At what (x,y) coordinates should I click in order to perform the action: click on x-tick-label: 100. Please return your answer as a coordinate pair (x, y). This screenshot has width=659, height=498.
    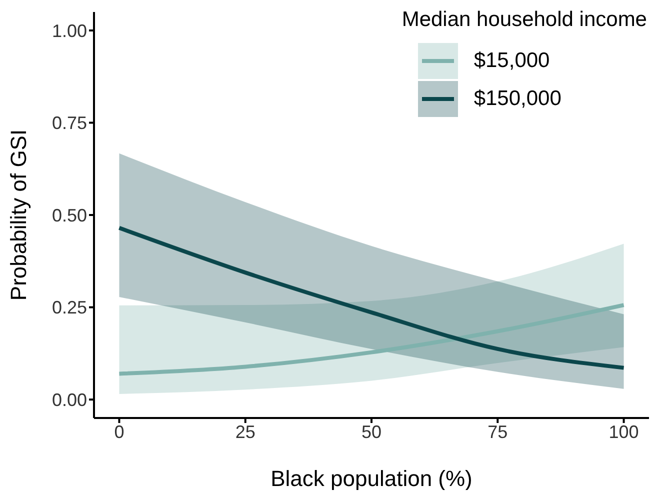
    Looking at the image, I should click on (623, 432).